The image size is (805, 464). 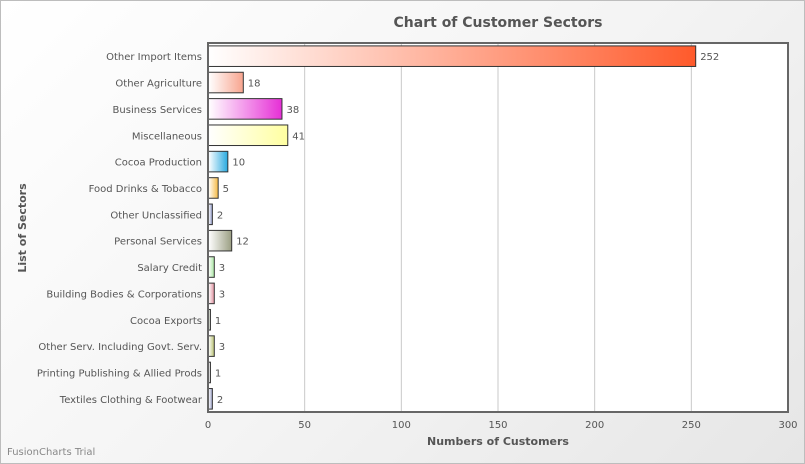 I want to click on data-label: 252, so click(x=709, y=57).